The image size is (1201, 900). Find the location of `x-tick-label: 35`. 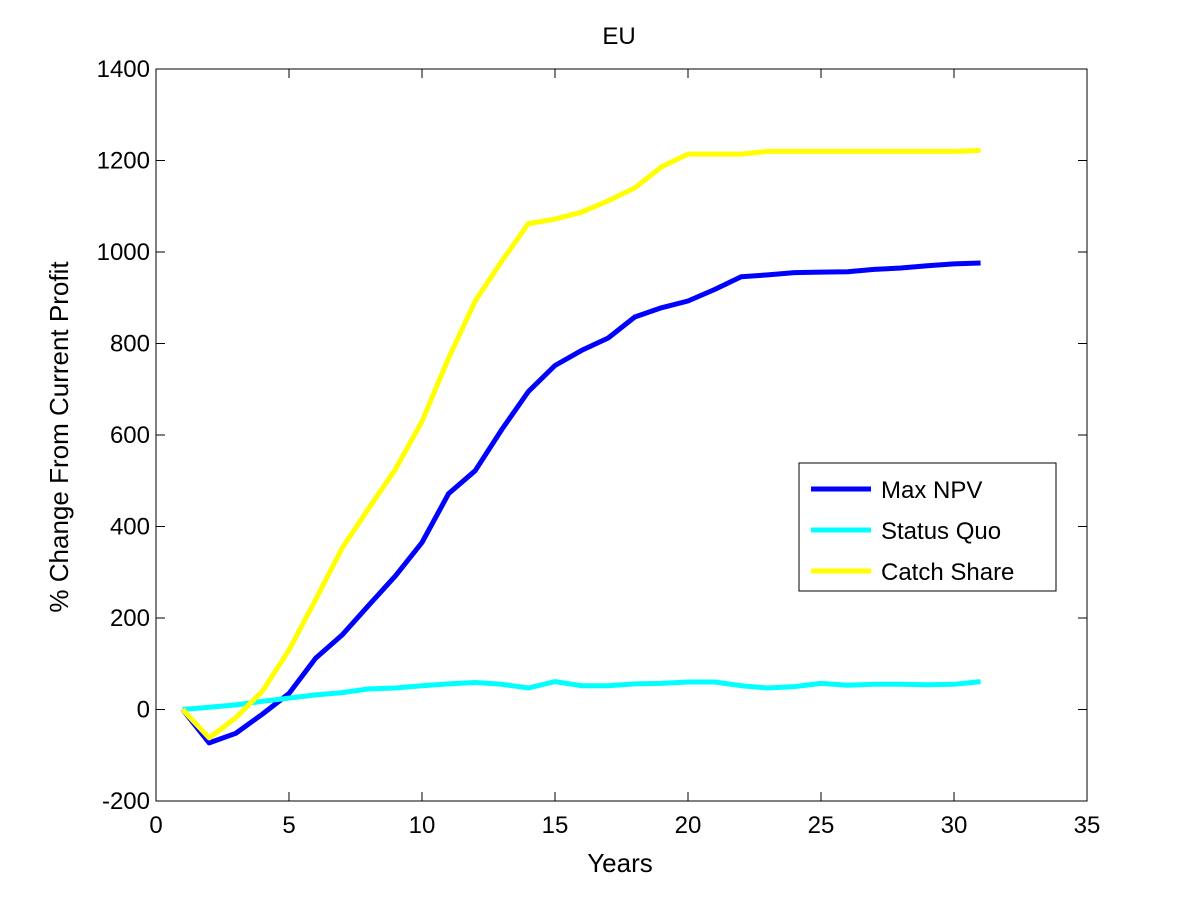

x-tick-label: 35 is located at coordinates (1087, 825).